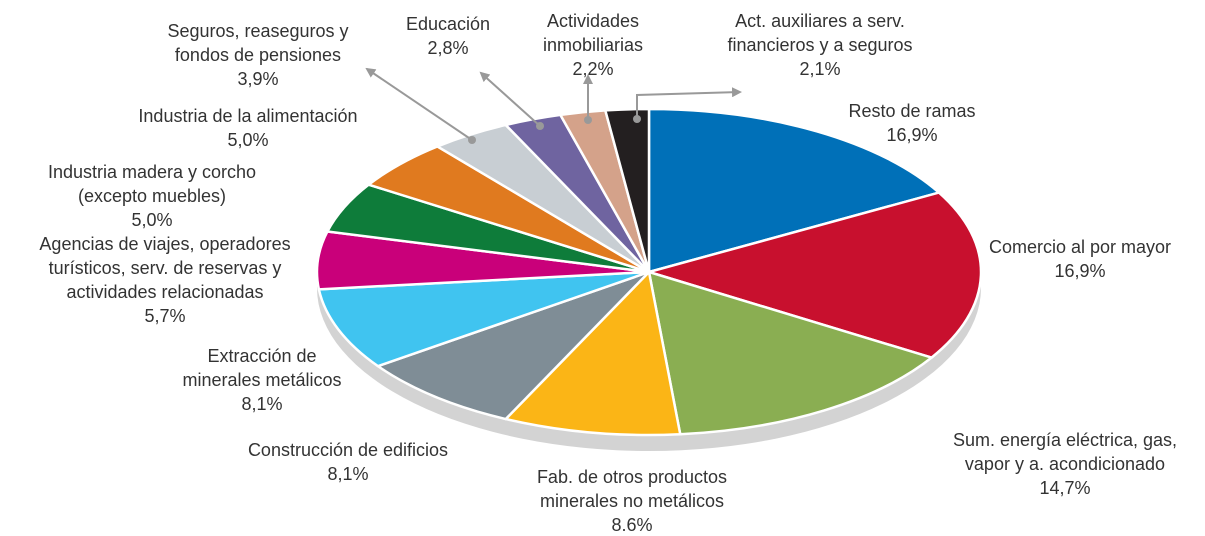 This screenshot has width=1205, height=536. I want to click on value-label: 2,1%, so click(819, 69).